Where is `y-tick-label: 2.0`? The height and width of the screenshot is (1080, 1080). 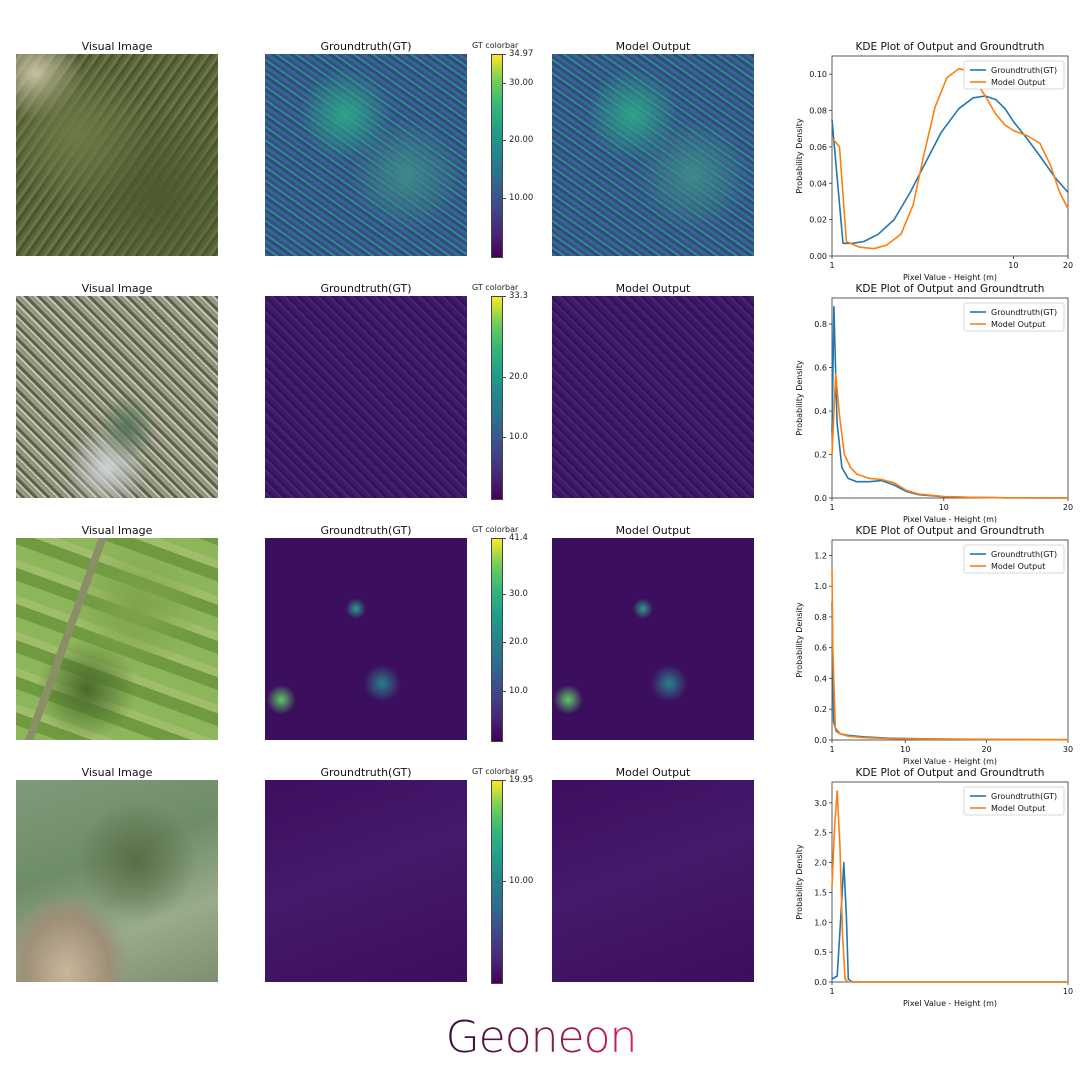 y-tick-label: 2.0 is located at coordinates (820, 863).